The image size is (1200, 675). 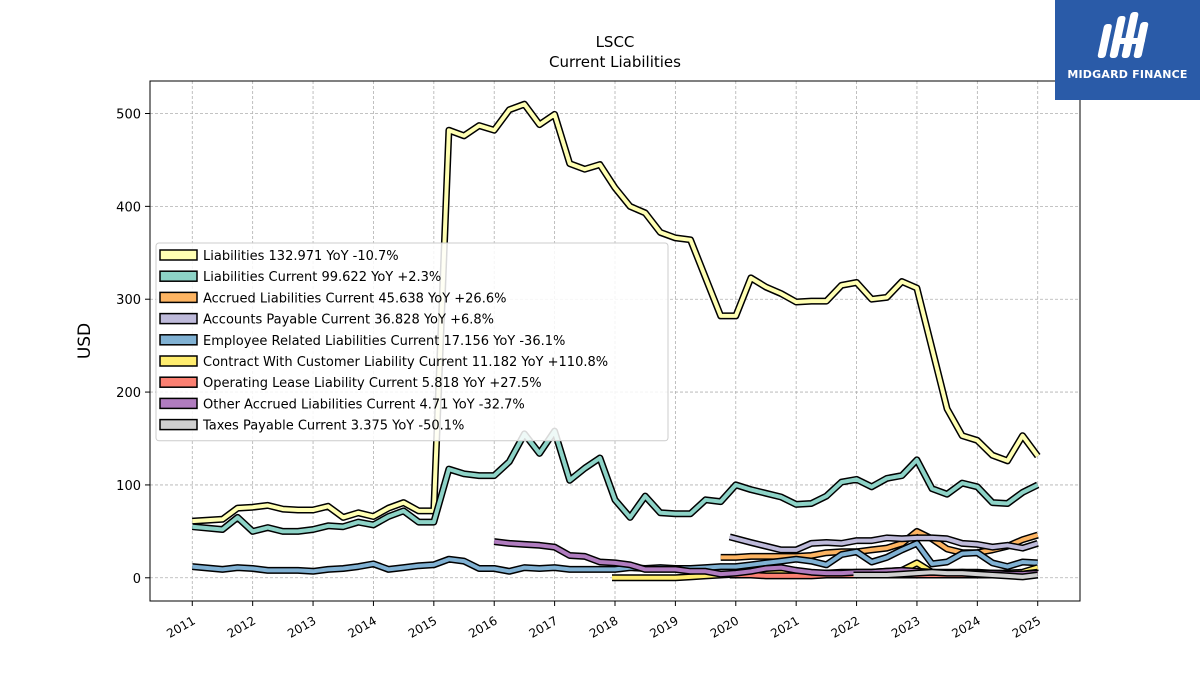 I want to click on x-tick-label: 2025, so click(x=1026, y=626).